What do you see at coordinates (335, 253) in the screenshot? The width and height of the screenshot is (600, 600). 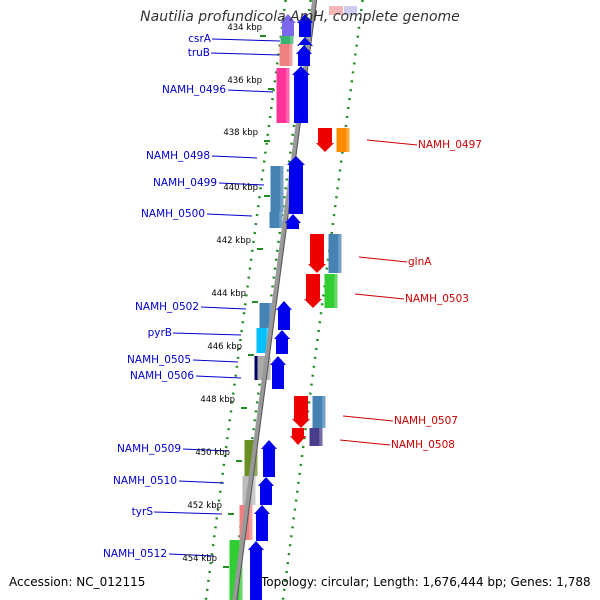 I see `cog-block-glna` at bounding box center [335, 253].